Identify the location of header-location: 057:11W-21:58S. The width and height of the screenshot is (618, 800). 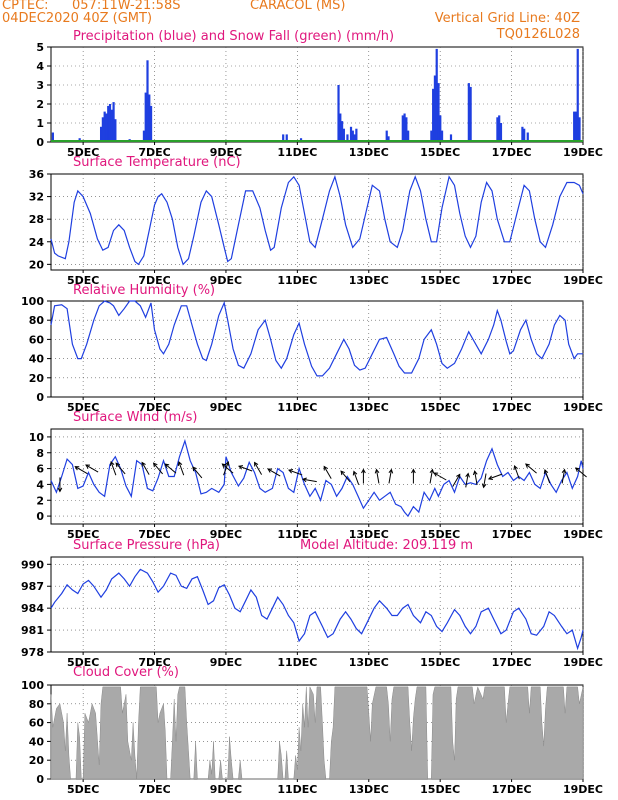
(126, 6).